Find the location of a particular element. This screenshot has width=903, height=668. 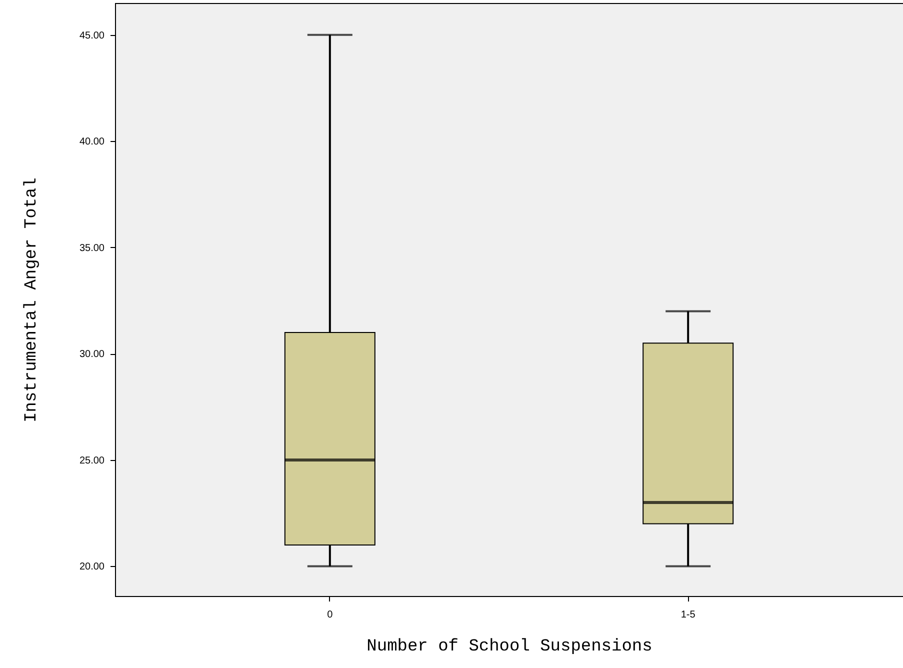

y-tick-label: 30.00 is located at coordinates (92, 354).